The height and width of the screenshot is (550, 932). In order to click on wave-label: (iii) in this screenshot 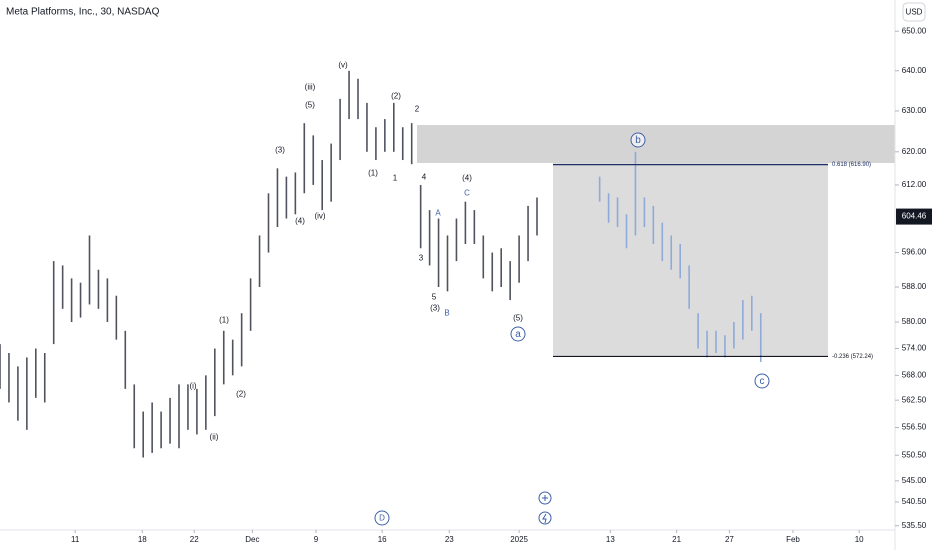, I will do `click(310, 87)`.